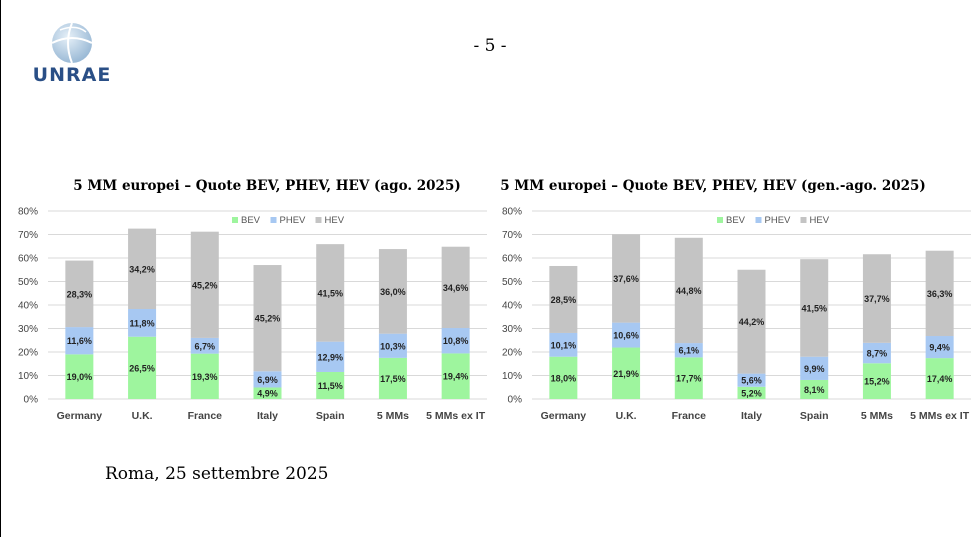 This screenshot has height=537, width=978. I want to click on x-category-label: U.K., so click(626, 416).